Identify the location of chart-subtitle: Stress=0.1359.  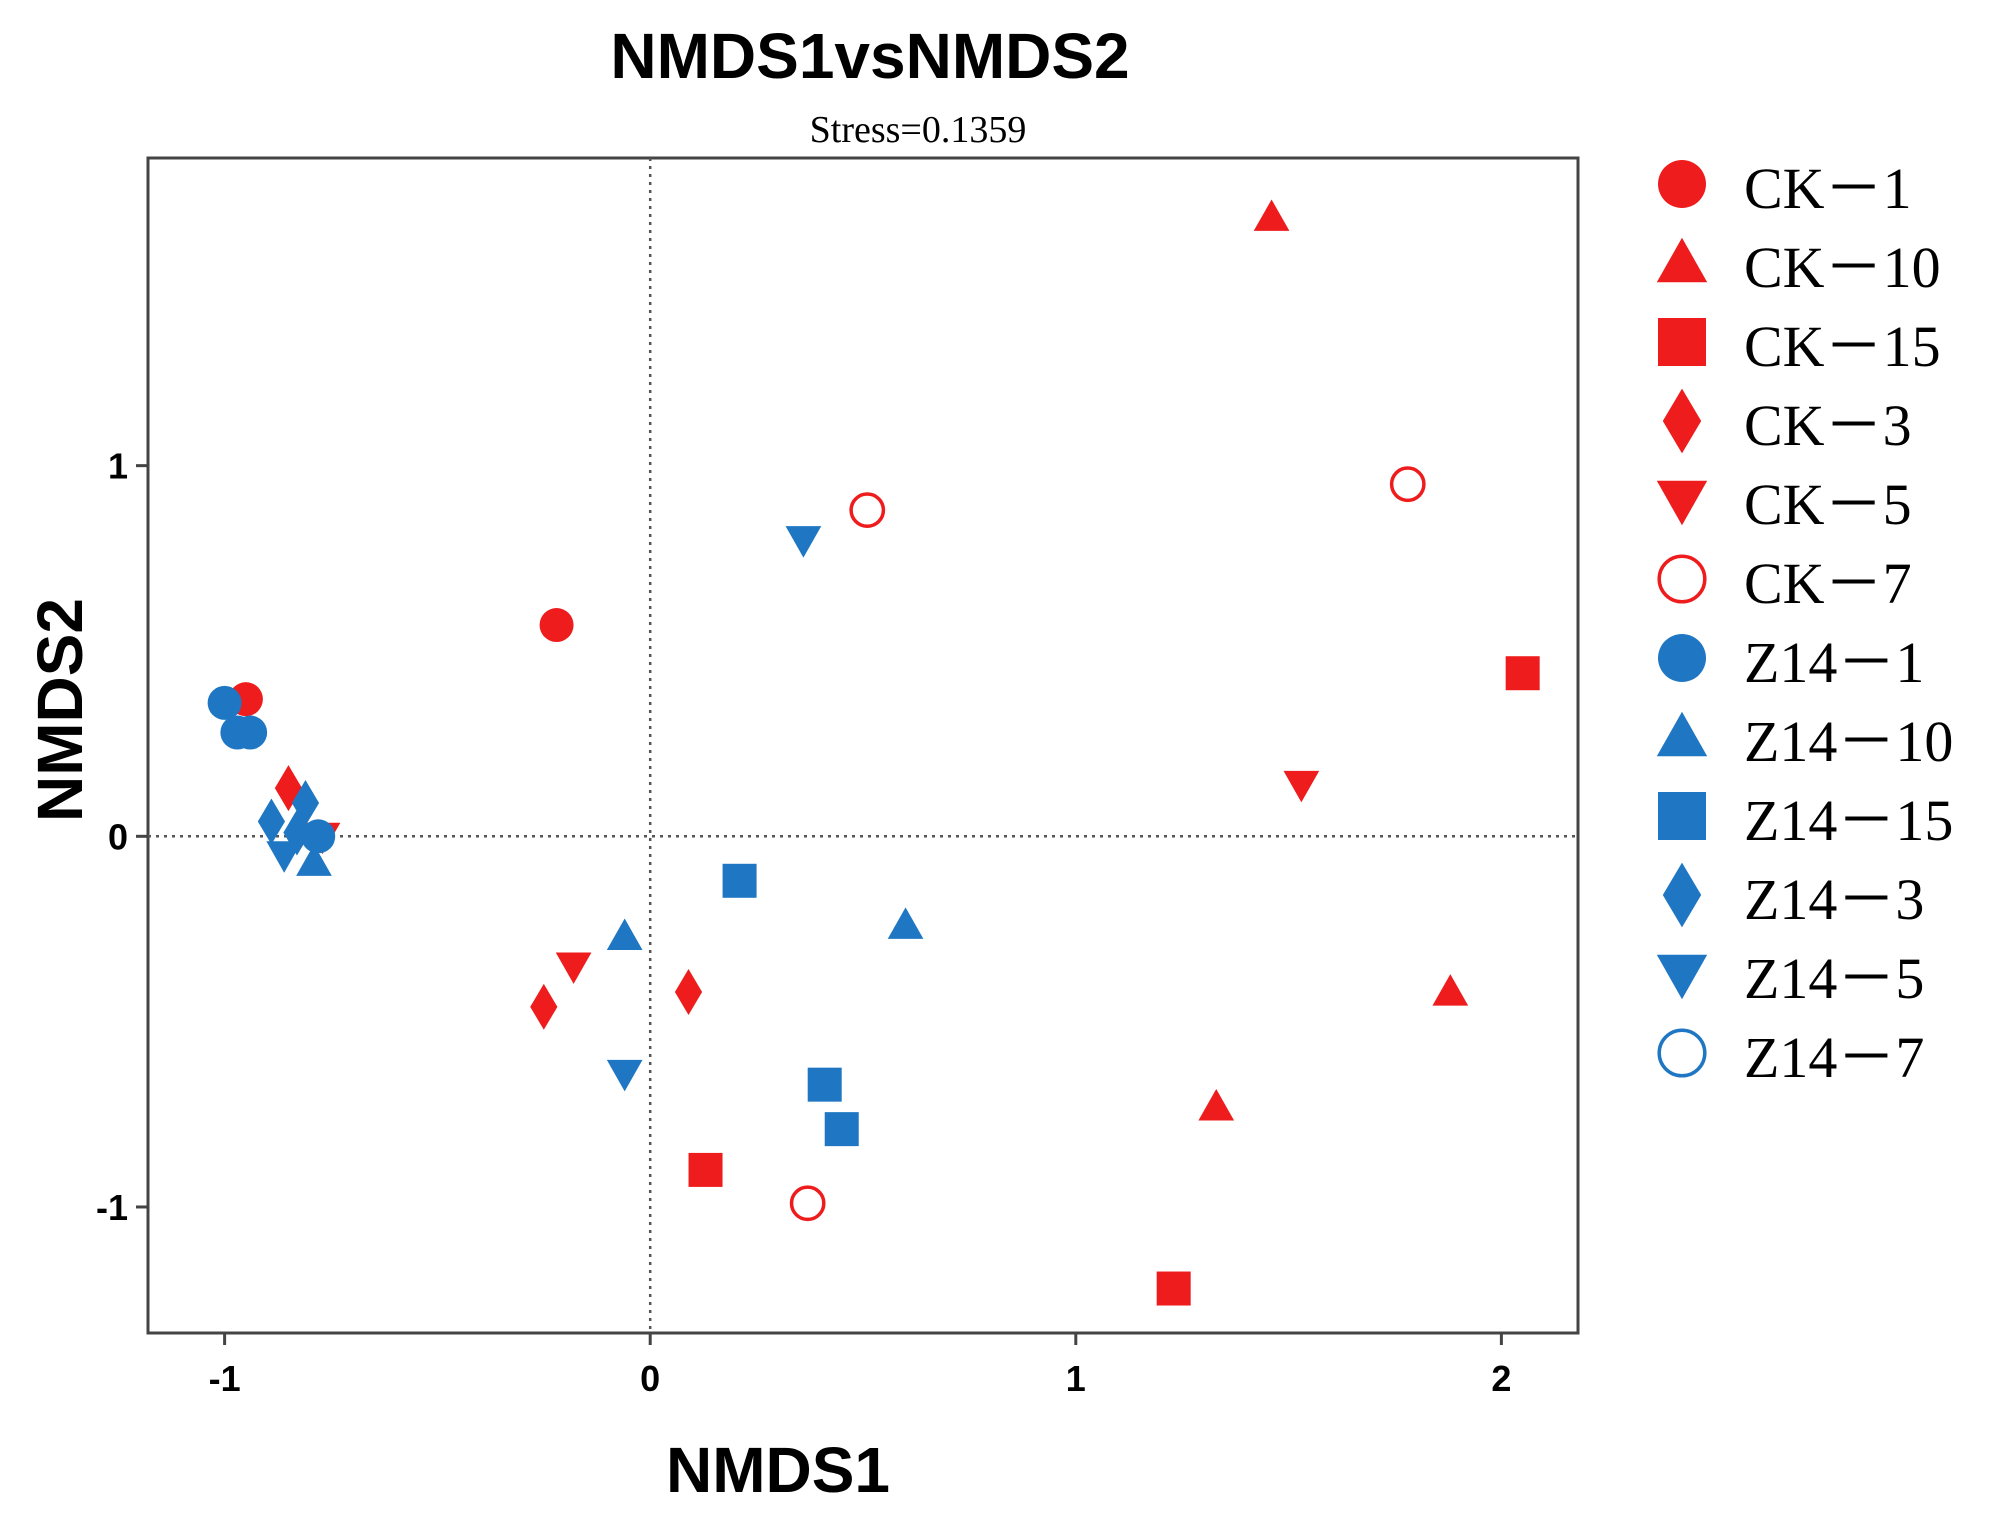
(918, 130).